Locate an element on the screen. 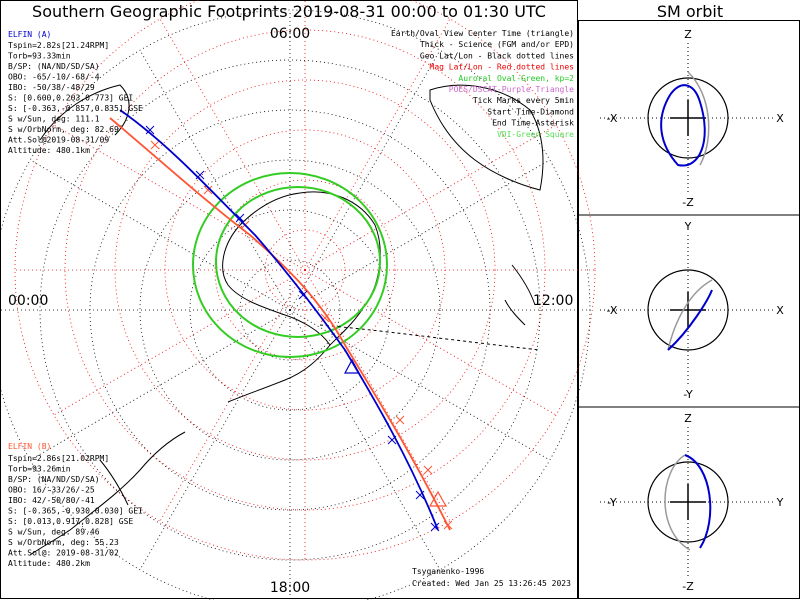 This screenshot has width=800, height=600. info-line: S w/OrbNorm, deg: 82.69 is located at coordinates (63, 129).